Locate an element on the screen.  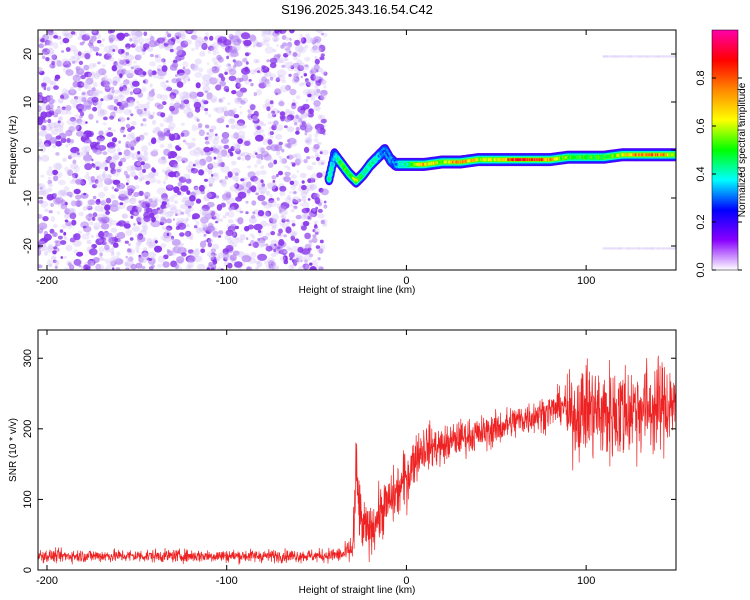
y-tick-label: 20 is located at coordinates (28, 54).